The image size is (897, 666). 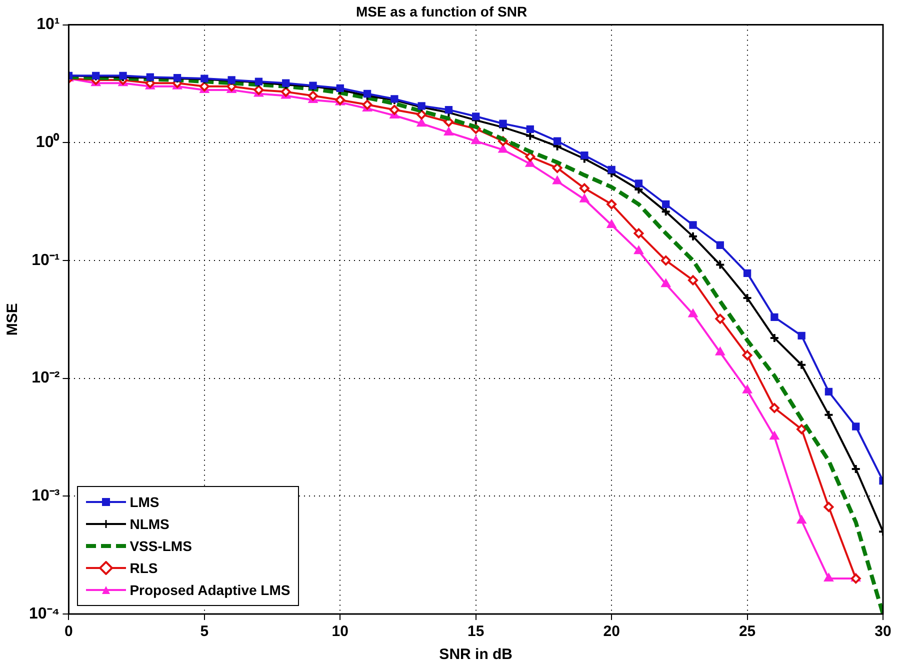 I want to click on x-tick-label: 20, so click(x=611, y=631).